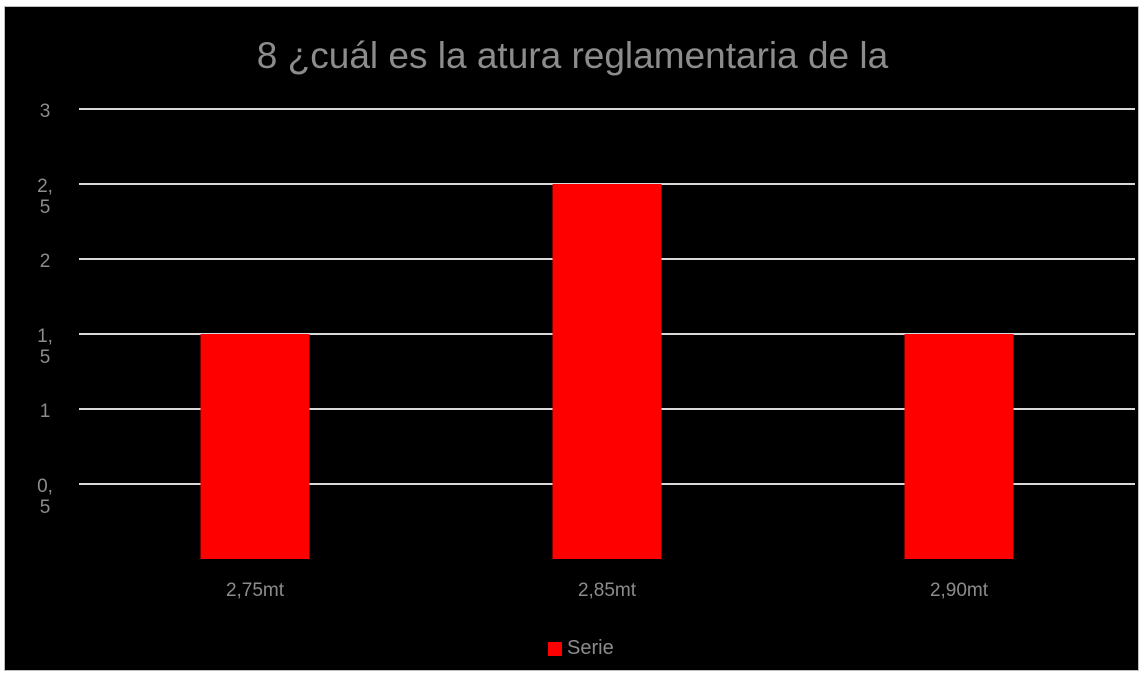  I want to click on y-tick-label: 3, so click(45, 111).